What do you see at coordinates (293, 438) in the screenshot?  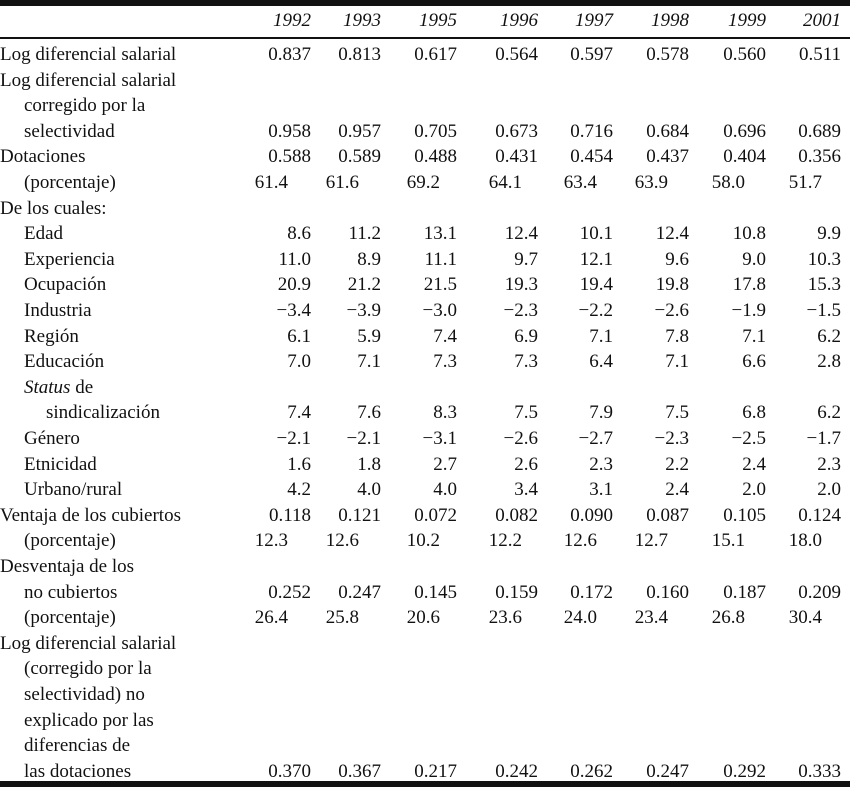 I see `cell: −2.1` at bounding box center [293, 438].